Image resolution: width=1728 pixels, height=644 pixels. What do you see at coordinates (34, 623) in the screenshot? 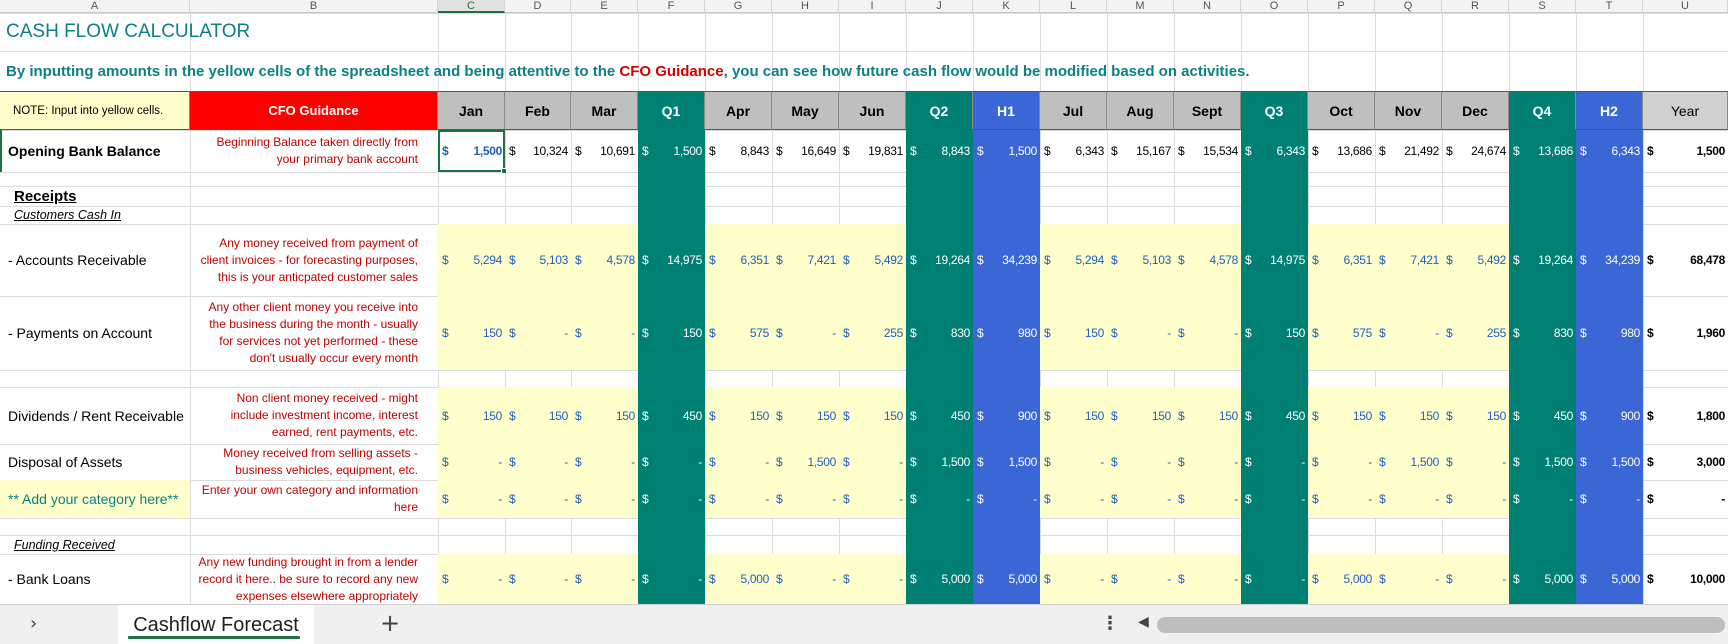
I see `sheet-nav-chevron-right-icon: ›` at bounding box center [34, 623].